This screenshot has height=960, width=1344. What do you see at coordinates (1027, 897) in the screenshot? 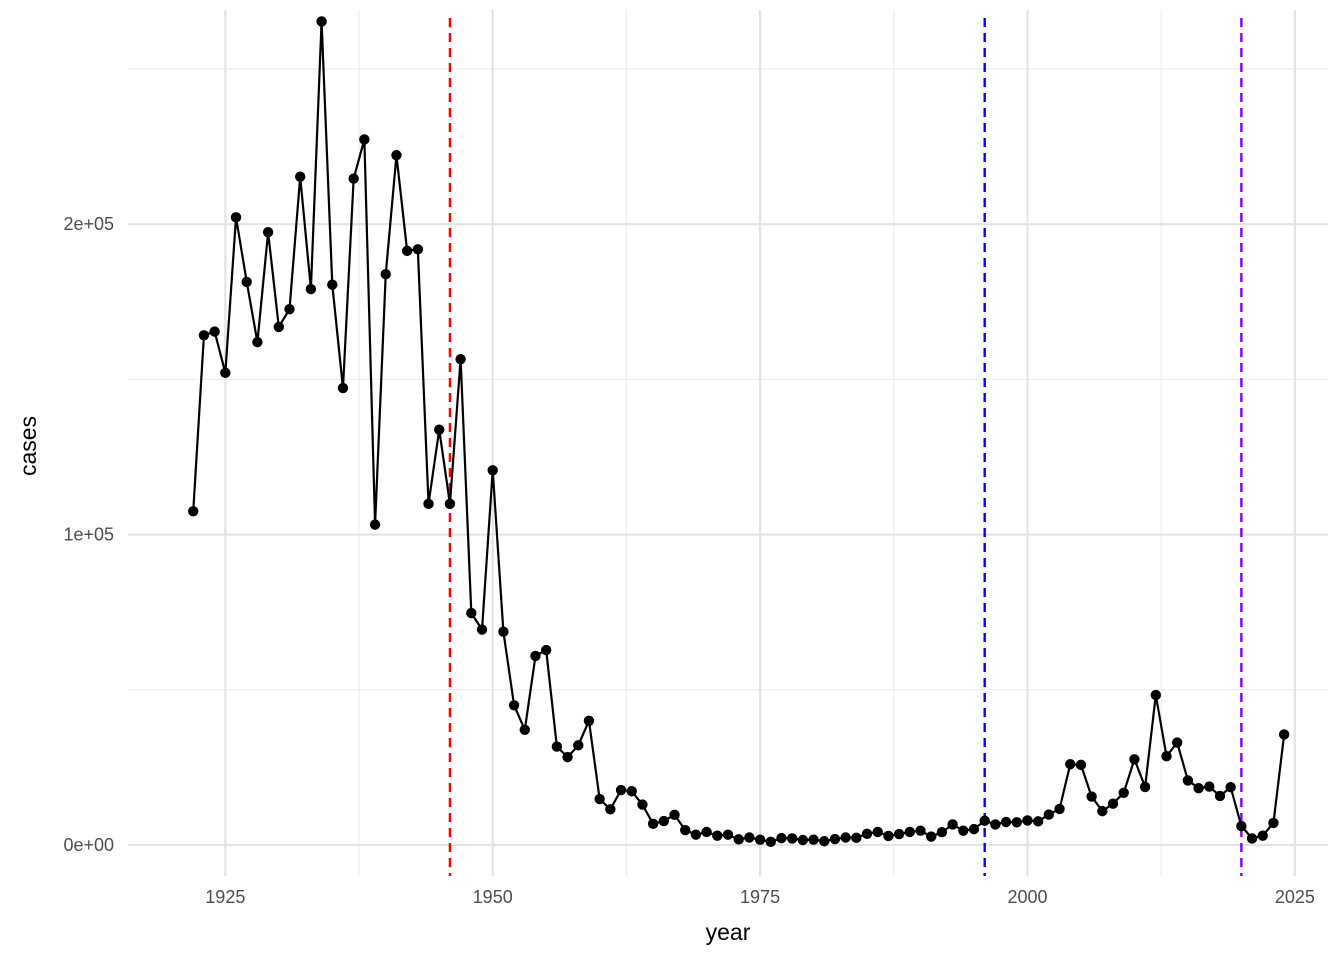
I see `x-tick-label: 2000` at bounding box center [1027, 897].